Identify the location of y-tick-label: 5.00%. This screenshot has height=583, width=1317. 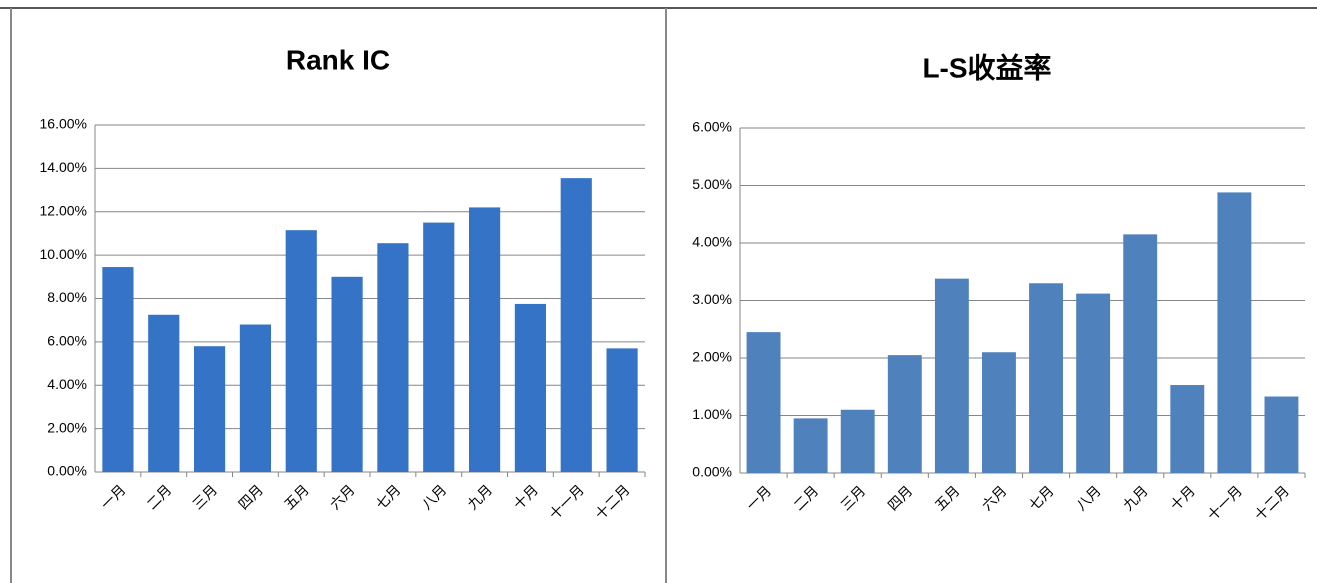
(712, 184).